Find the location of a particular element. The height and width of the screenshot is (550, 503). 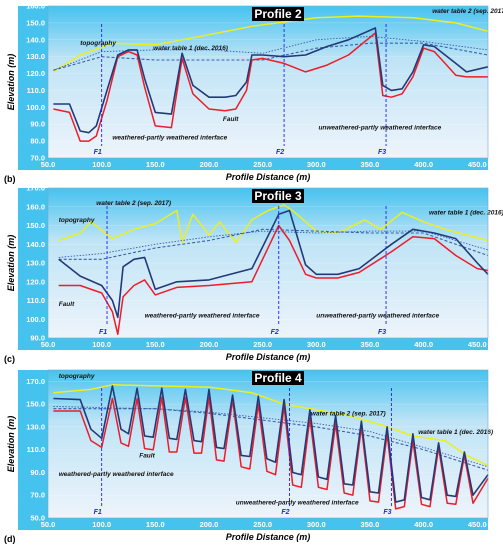

chart-title: Profile 4 is located at coordinates (278, 378).